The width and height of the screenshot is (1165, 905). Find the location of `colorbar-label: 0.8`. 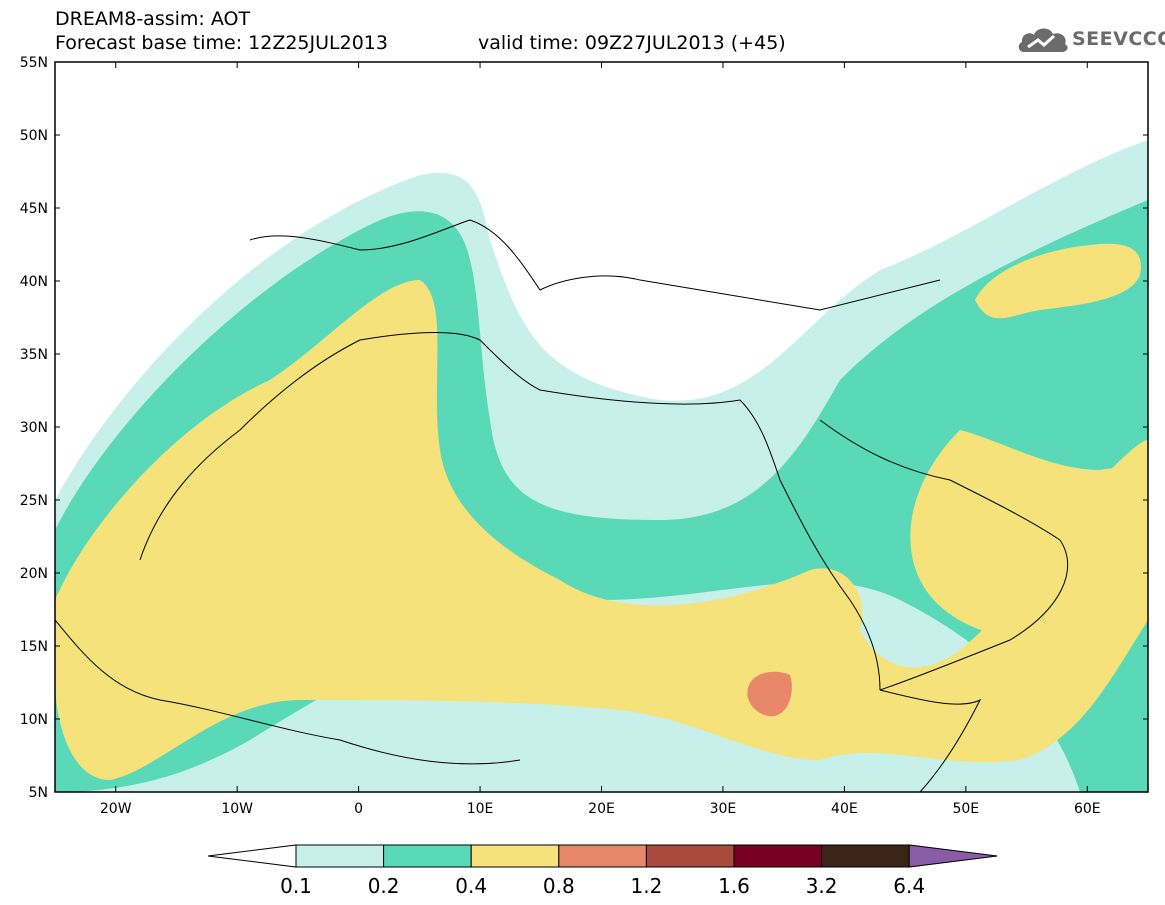

colorbar-label: 0.8 is located at coordinates (559, 886).